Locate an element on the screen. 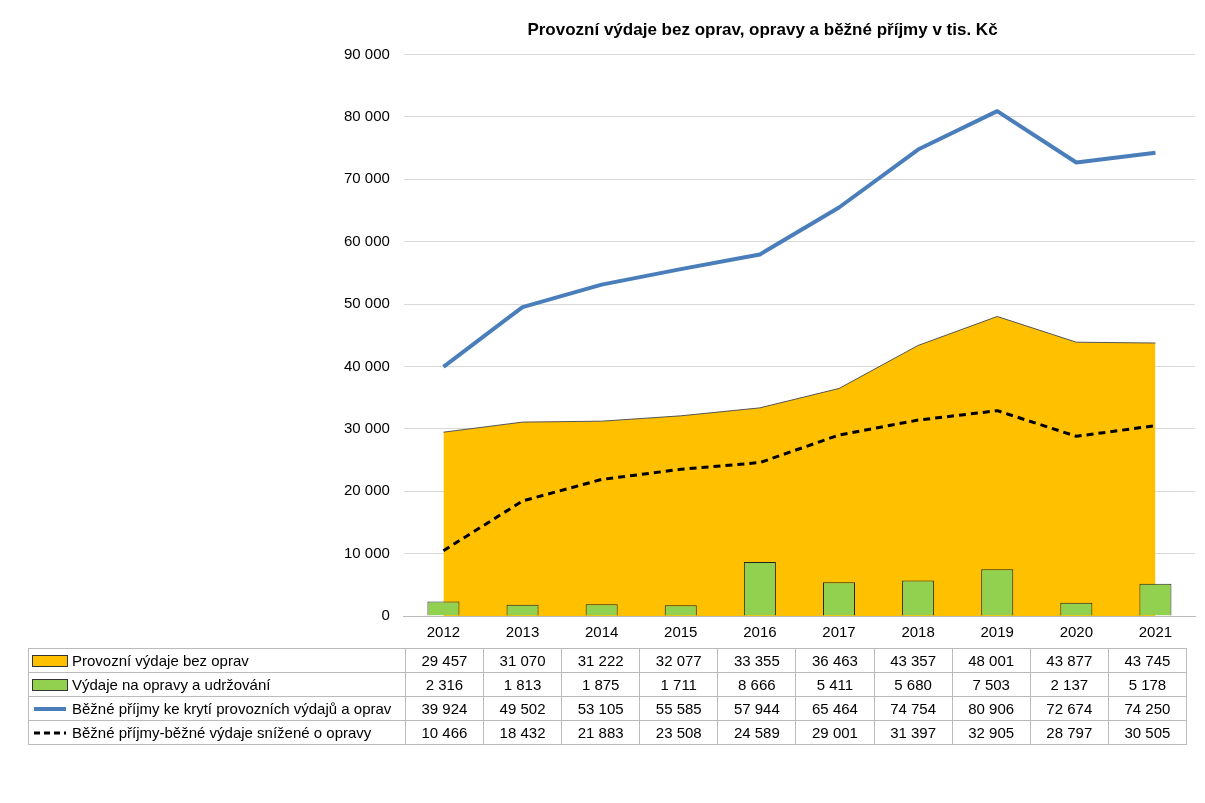 This screenshot has height=803, width=1205. data-label: 5 680 is located at coordinates (913, 684).